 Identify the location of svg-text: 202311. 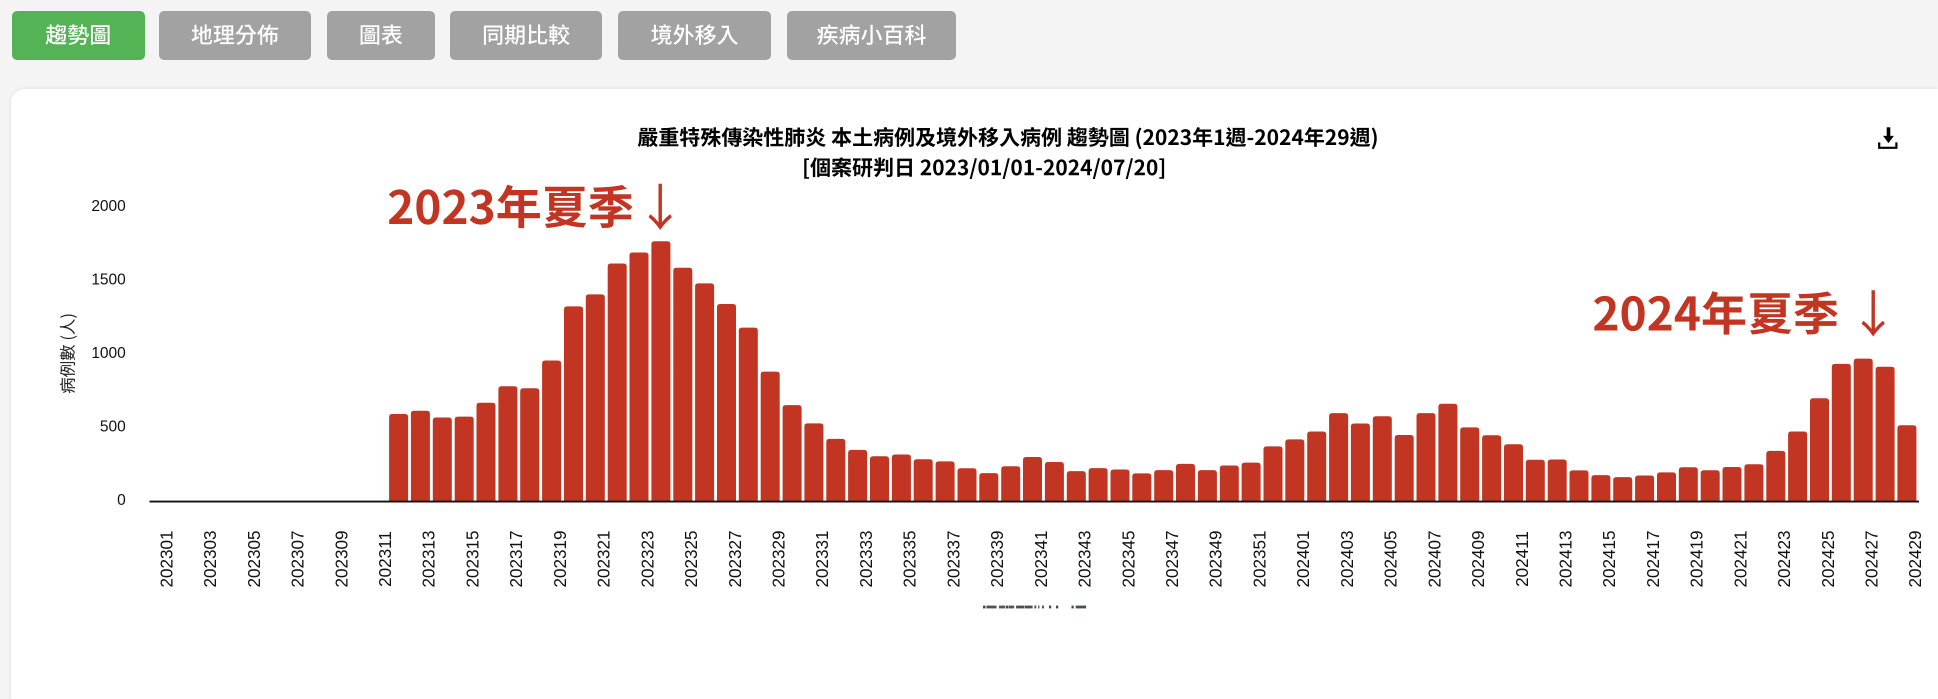
(385, 559).